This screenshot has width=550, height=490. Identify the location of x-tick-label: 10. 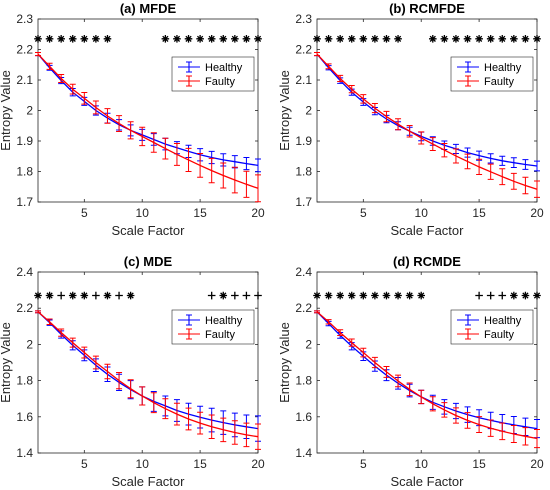
(422, 213).